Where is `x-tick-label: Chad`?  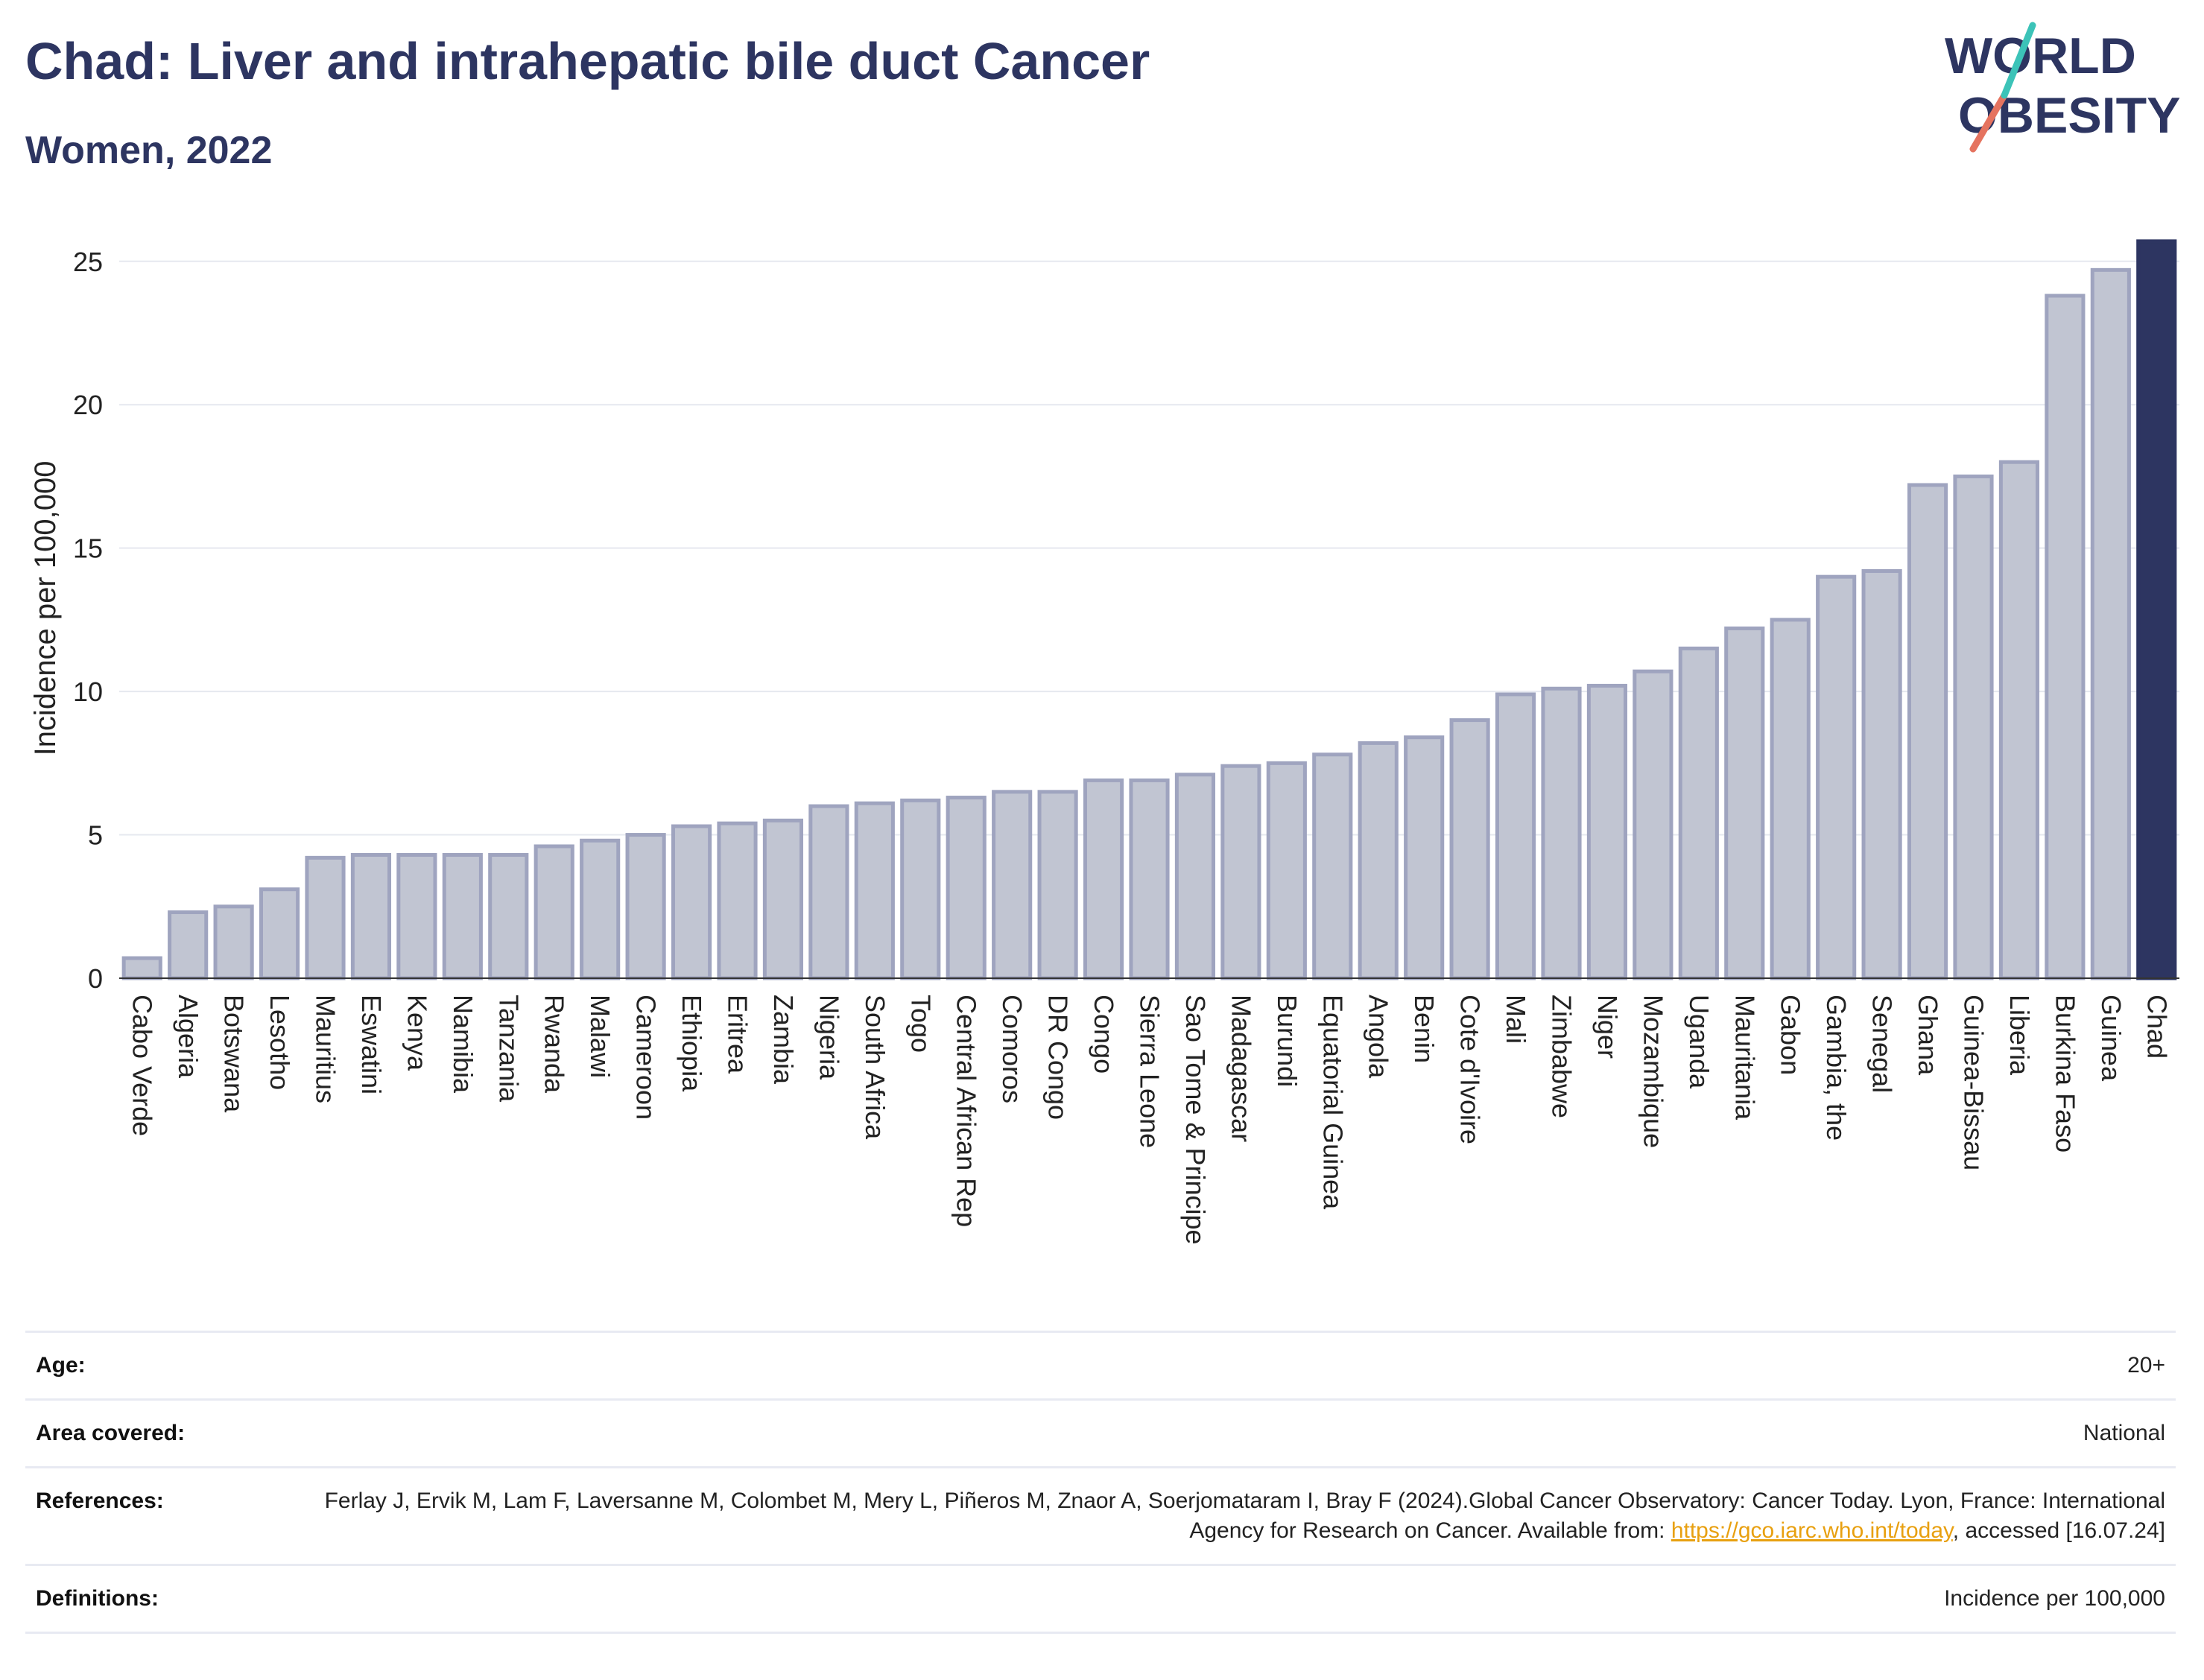
x-tick-label: Chad is located at coordinates (2156, 1027).